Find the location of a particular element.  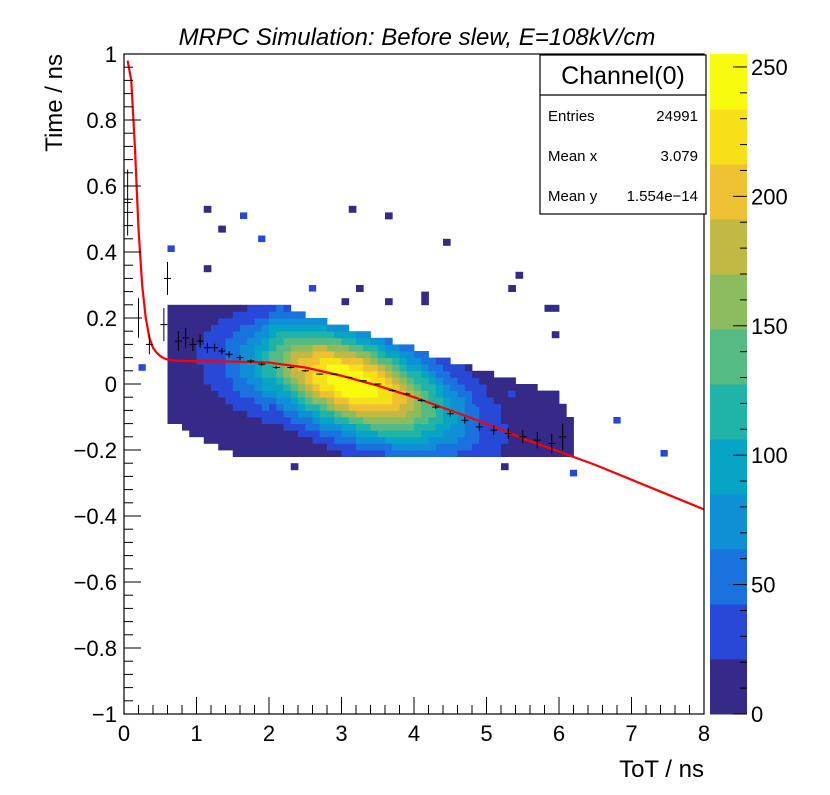

profile-point is located at coordinates (167, 278).